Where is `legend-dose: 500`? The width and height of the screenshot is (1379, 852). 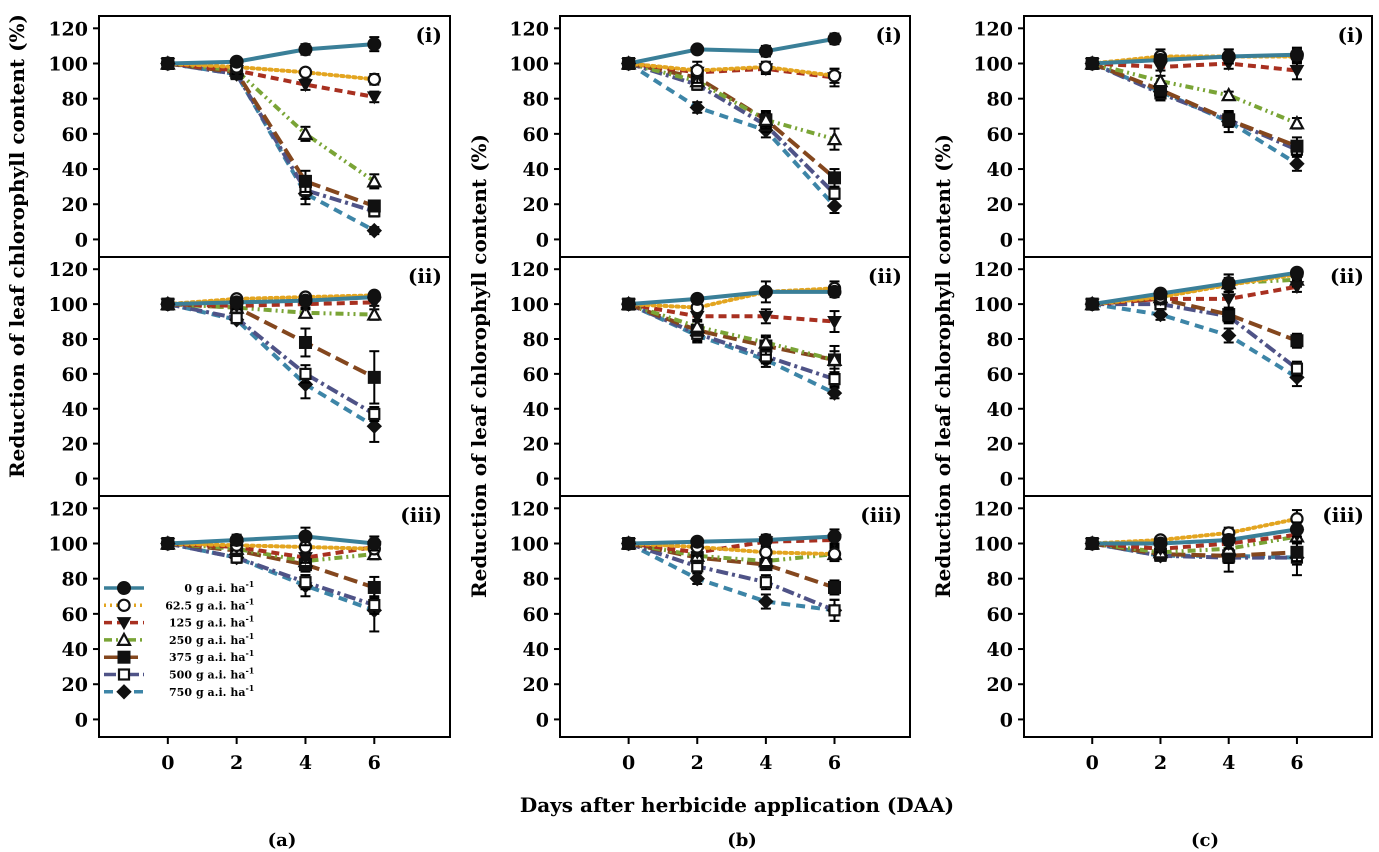
legend-dose: 500 is located at coordinates (180, 675).